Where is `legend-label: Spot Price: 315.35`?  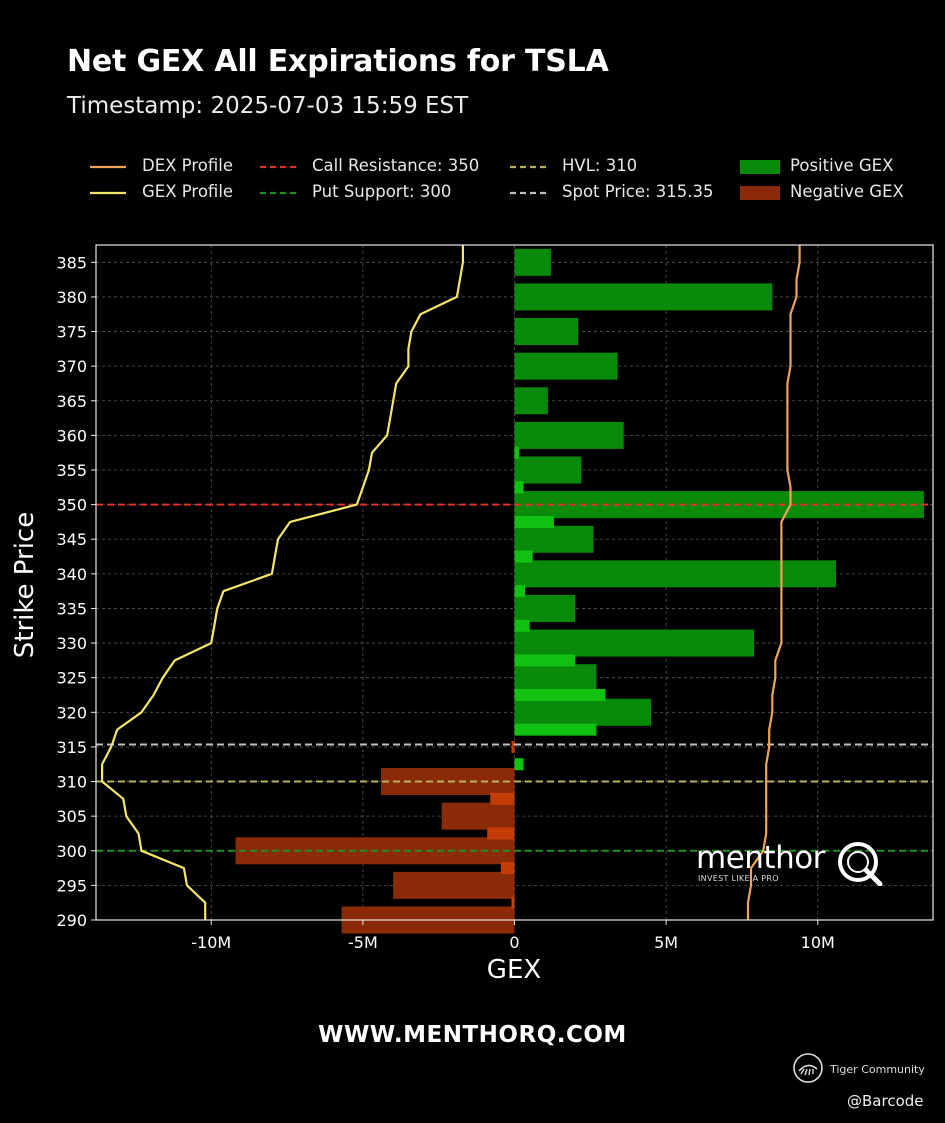 legend-label: Spot Price: 315.35 is located at coordinates (638, 191).